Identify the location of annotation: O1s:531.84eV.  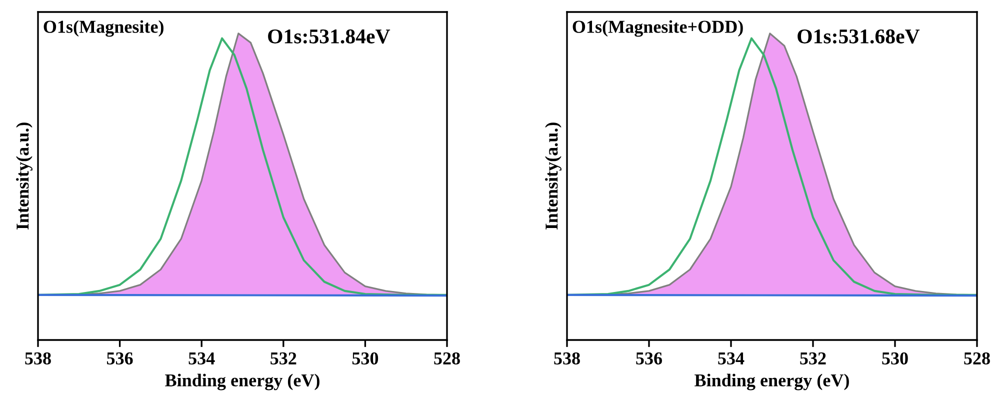
(329, 36).